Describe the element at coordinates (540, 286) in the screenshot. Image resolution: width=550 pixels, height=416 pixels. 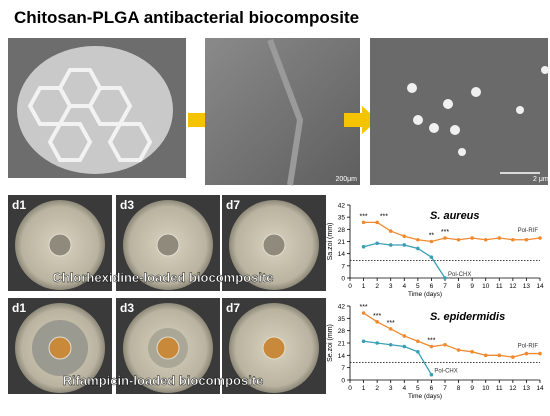
I see `x-tick-label: 14` at that location.